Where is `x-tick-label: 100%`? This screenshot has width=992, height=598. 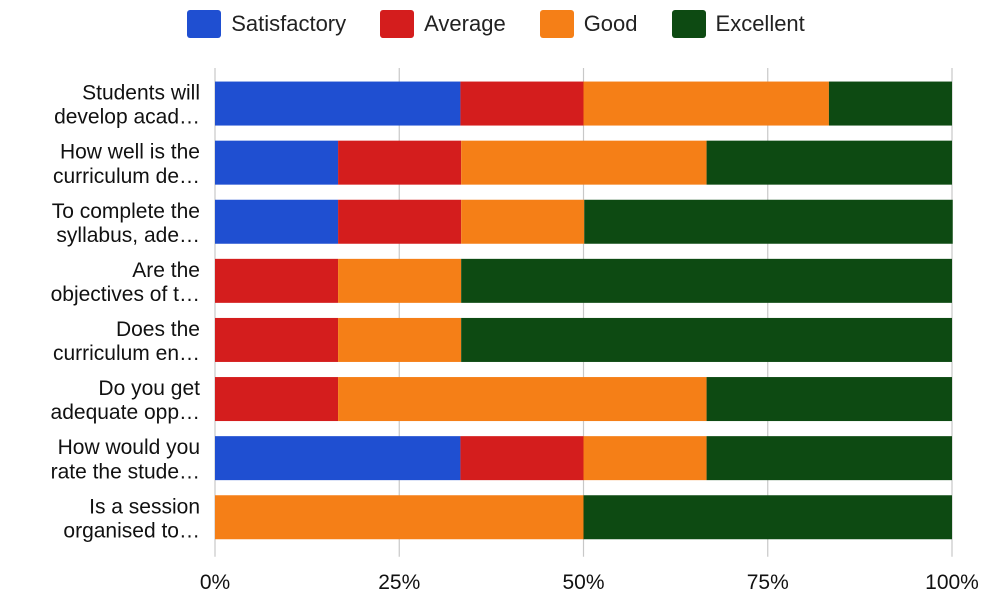
x-tick-label: 100% is located at coordinates (952, 582).